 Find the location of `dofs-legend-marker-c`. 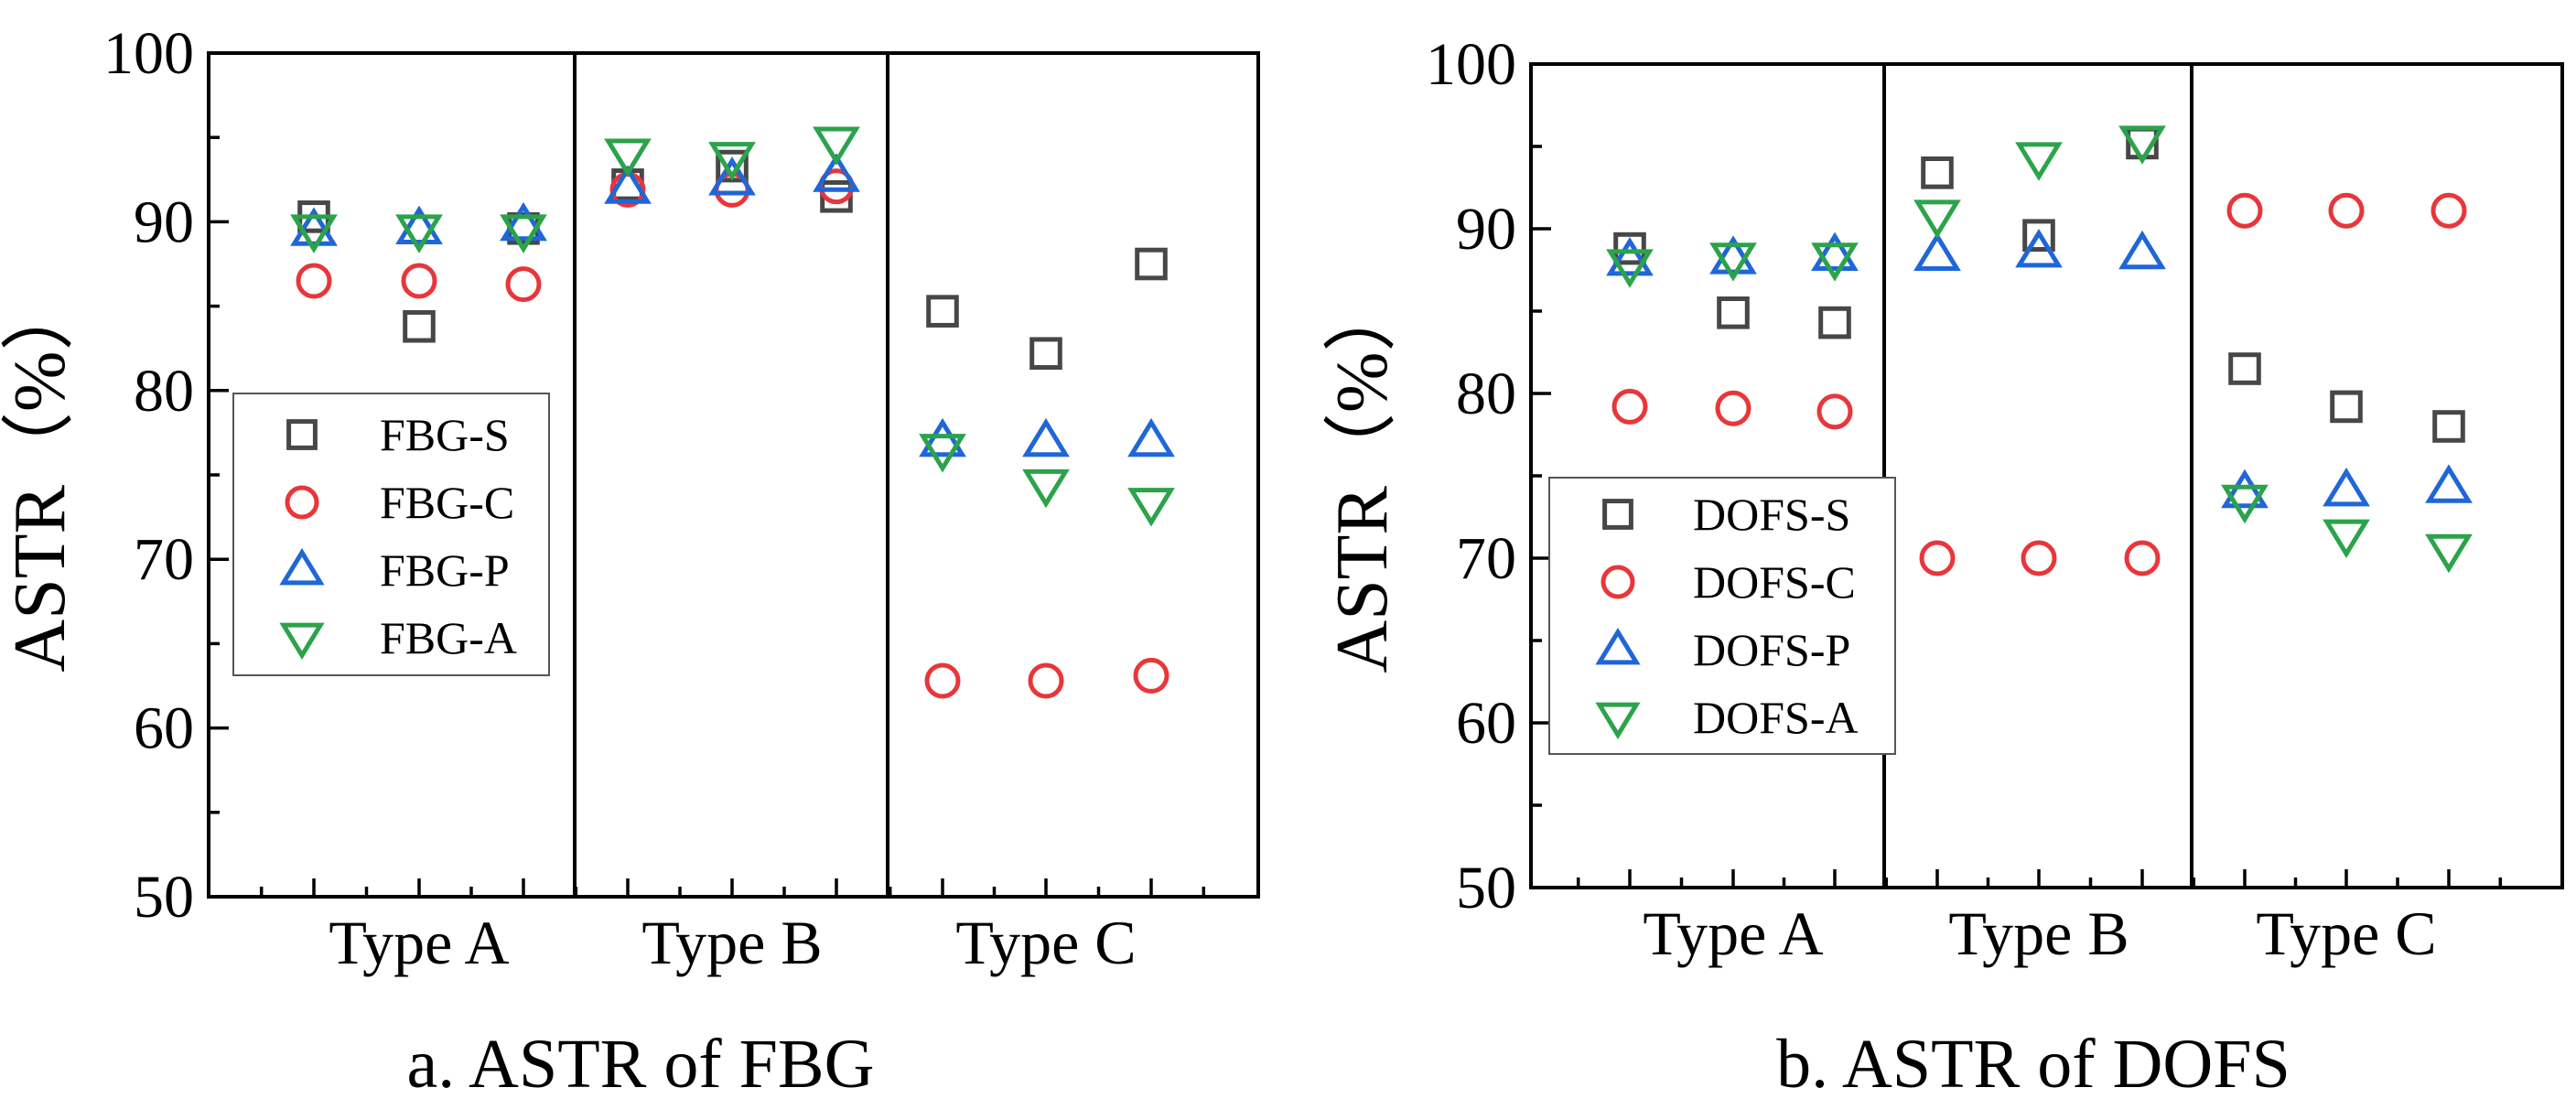

dofs-legend-marker-c is located at coordinates (1618, 582).